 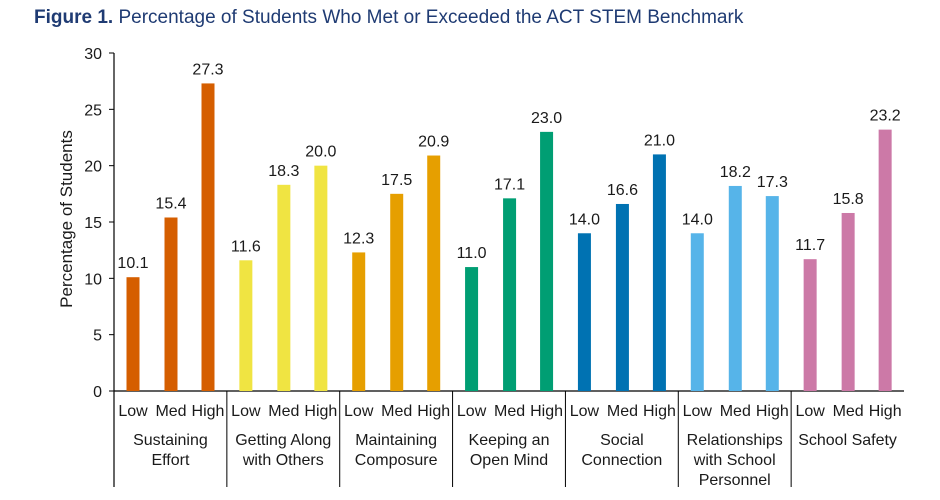 What do you see at coordinates (622, 440) in the screenshot?
I see `group-label: Social` at bounding box center [622, 440].